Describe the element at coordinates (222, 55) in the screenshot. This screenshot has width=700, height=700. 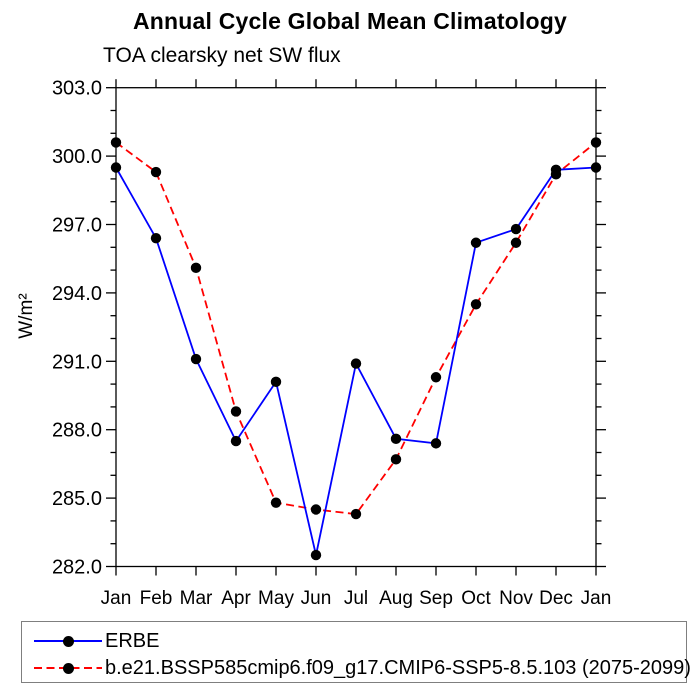
I see `chart-subtitle: TOA clearsky net SW flux` at that location.